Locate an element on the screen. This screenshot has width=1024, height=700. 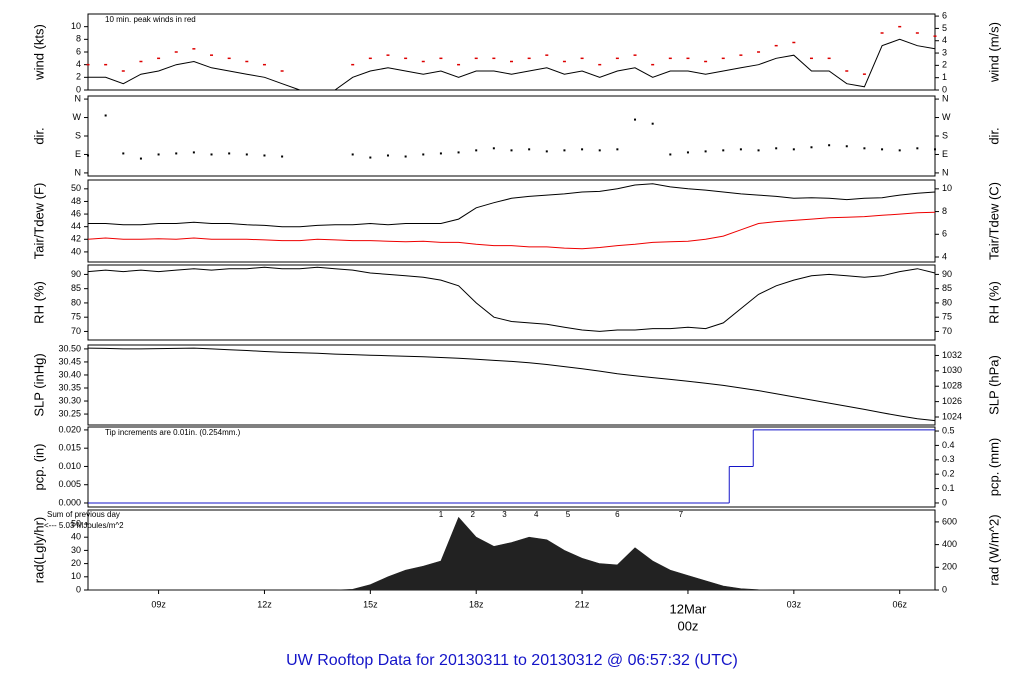
y2-tick-label: 6 is located at coordinates (944, 15).